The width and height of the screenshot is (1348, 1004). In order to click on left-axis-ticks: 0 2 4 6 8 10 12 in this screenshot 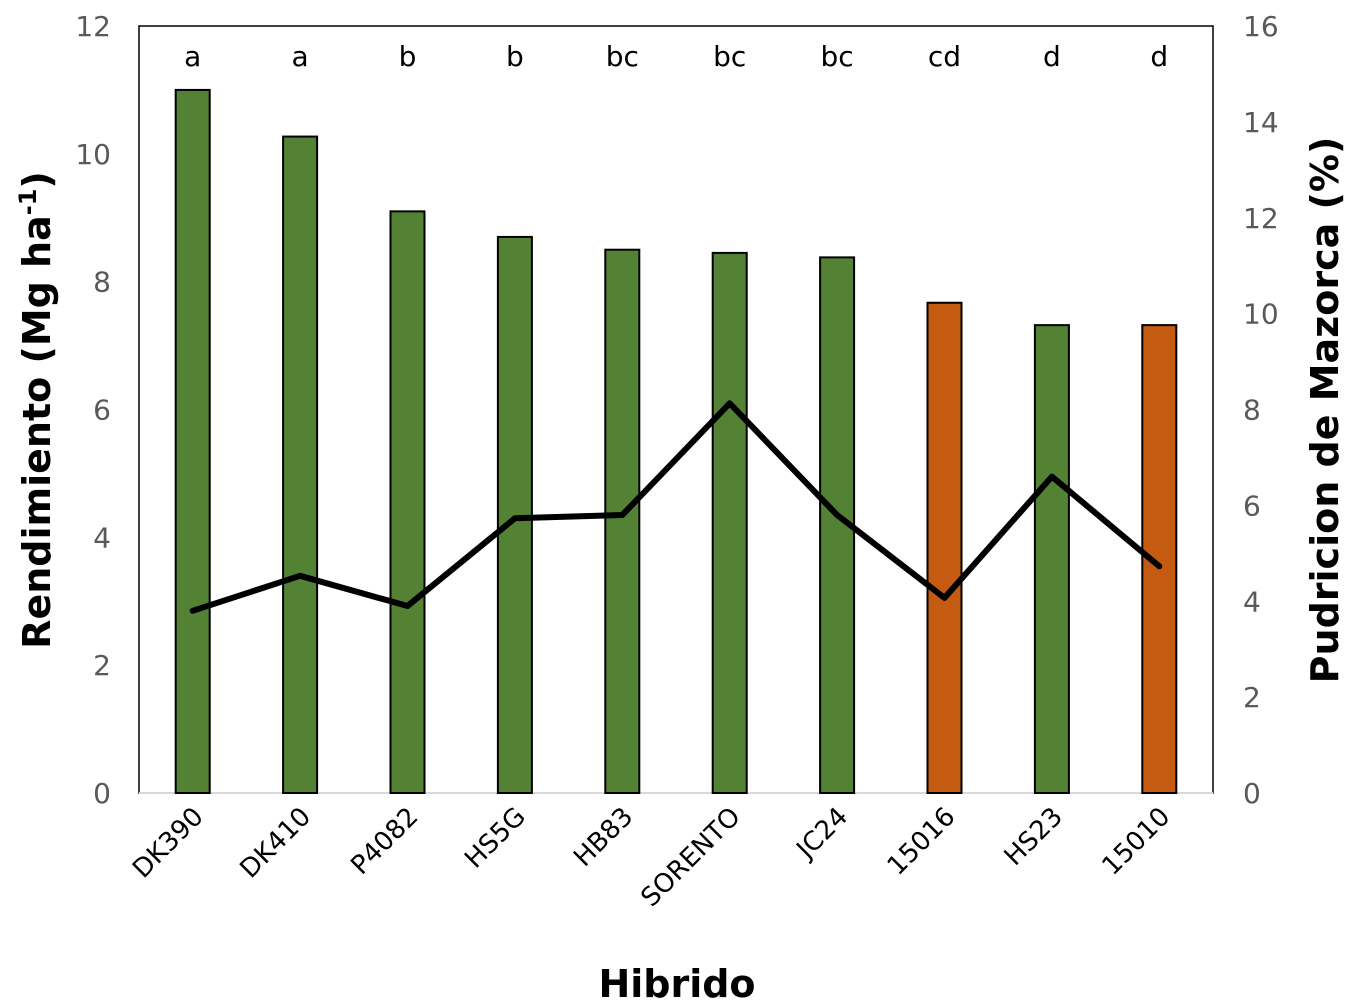, I will do `click(93, 410)`.